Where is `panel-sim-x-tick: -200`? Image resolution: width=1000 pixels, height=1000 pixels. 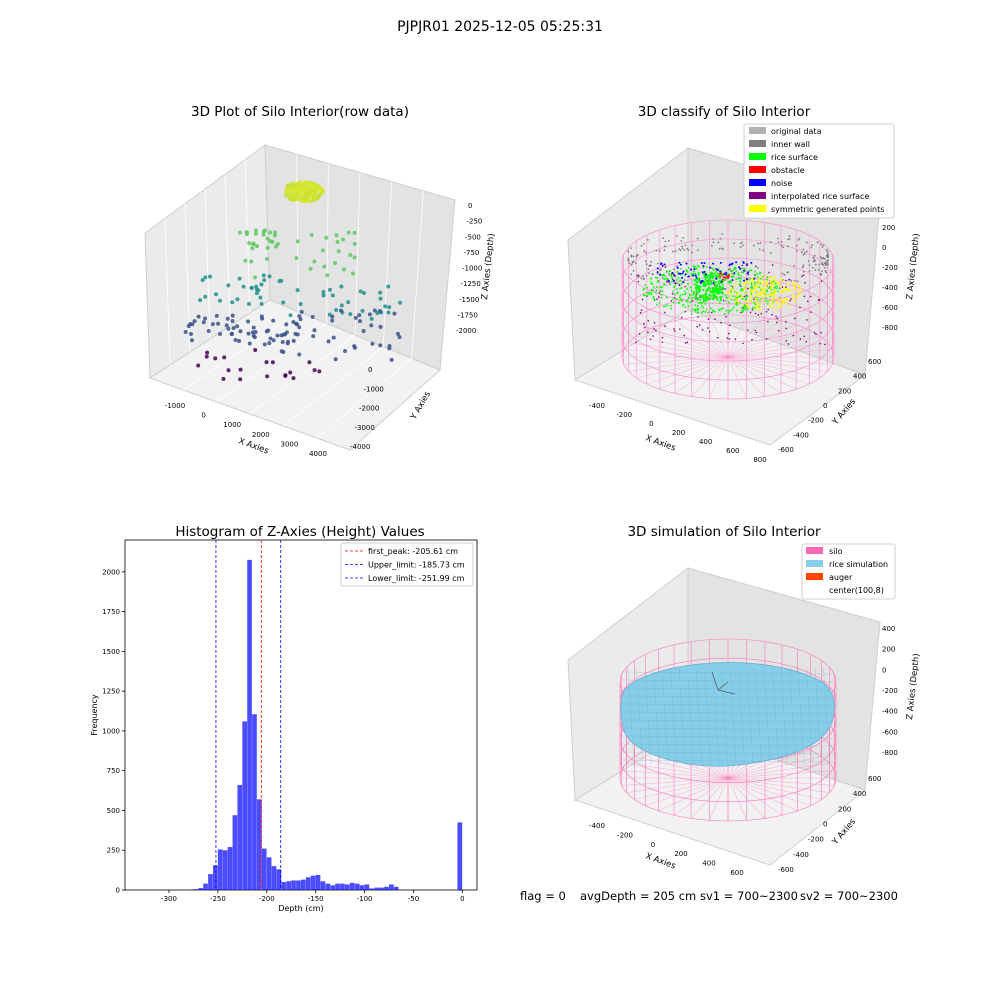
panel-sim-x-tick: -200 is located at coordinates (625, 835).